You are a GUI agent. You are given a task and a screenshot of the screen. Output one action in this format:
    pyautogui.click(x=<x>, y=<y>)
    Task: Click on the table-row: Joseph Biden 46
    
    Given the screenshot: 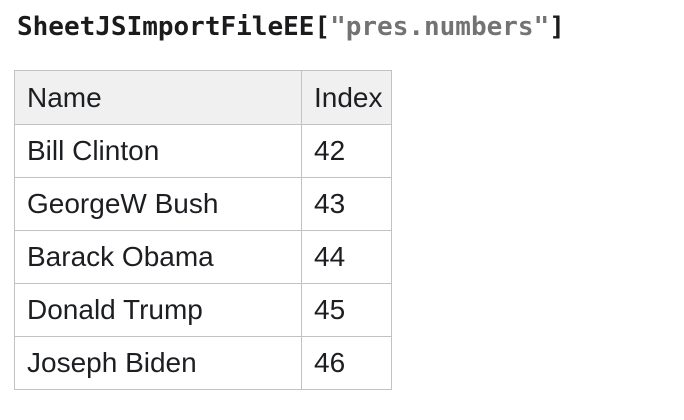 What is the action you would take?
    pyautogui.click(x=203, y=363)
    